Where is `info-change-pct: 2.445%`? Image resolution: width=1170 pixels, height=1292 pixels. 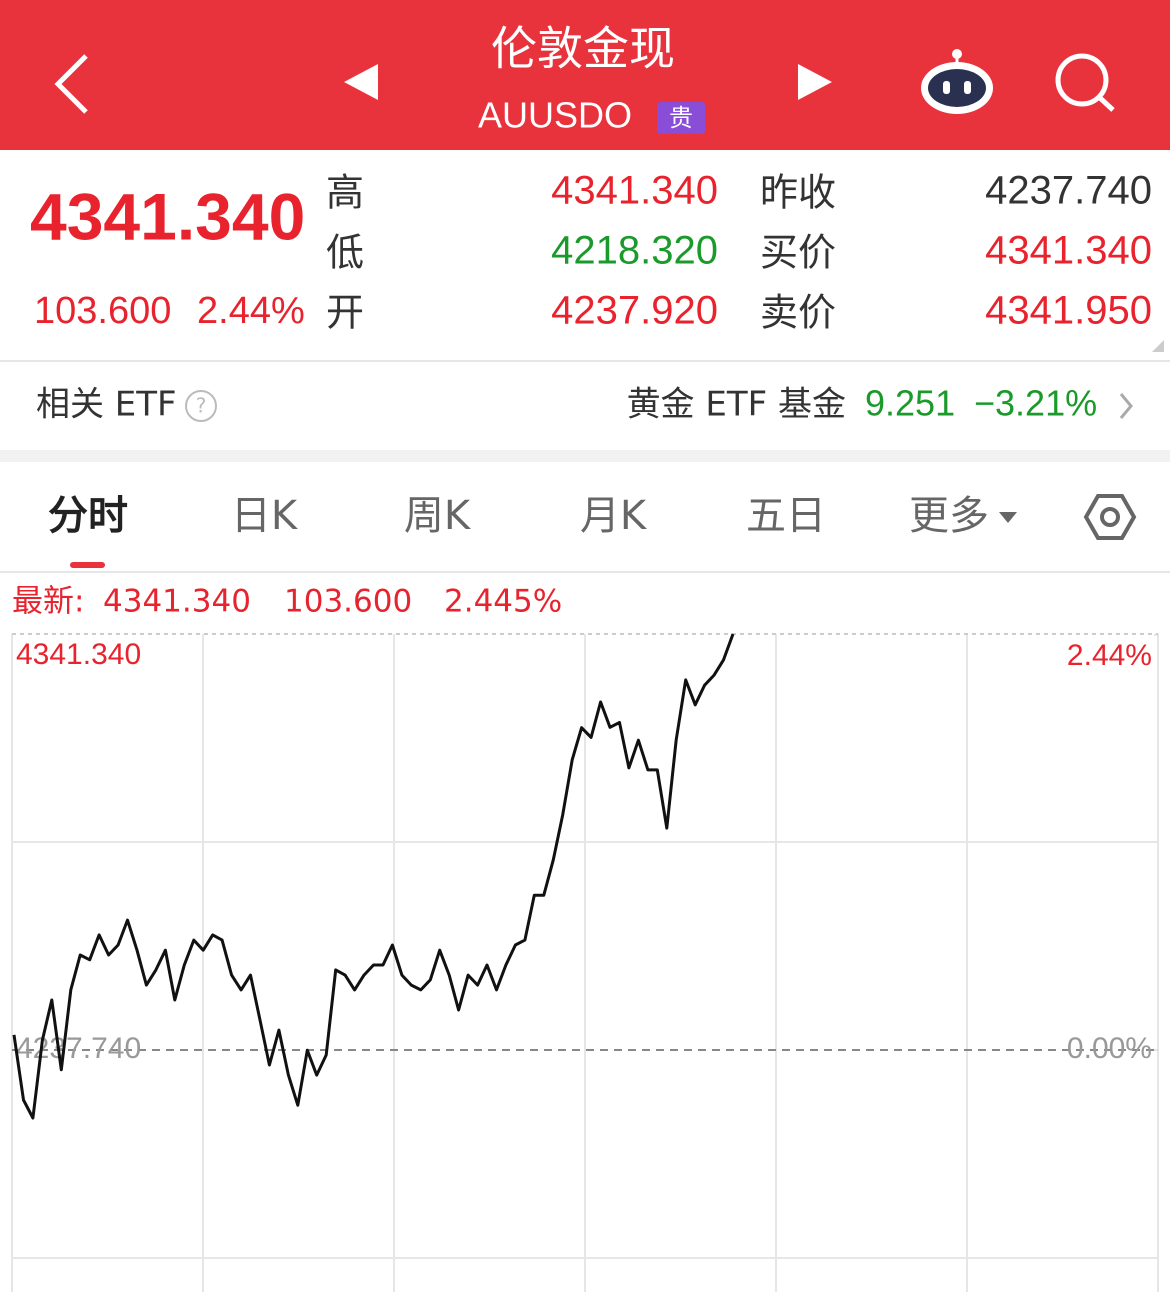 info-change-pct: 2.445% is located at coordinates (503, 602).